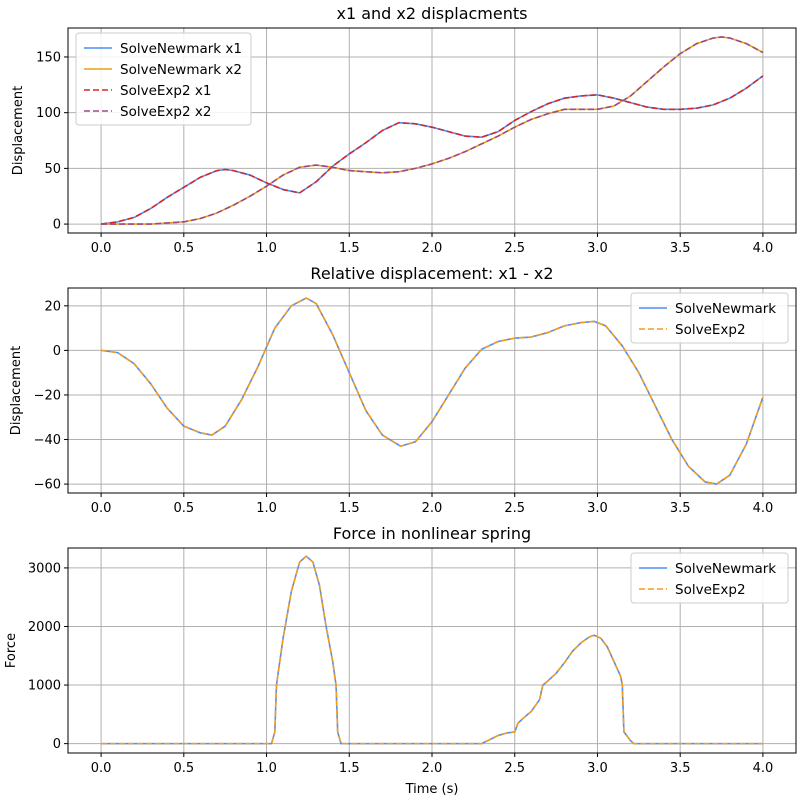 This screenshot has height=800, width=800. I want to click on y-tick-label: 20, so click(52, 306).